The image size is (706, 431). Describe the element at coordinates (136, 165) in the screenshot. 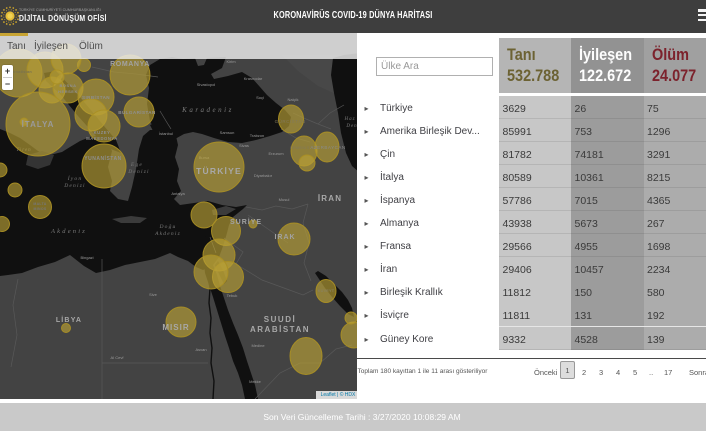

I see `svg-text: Ege` at that location.